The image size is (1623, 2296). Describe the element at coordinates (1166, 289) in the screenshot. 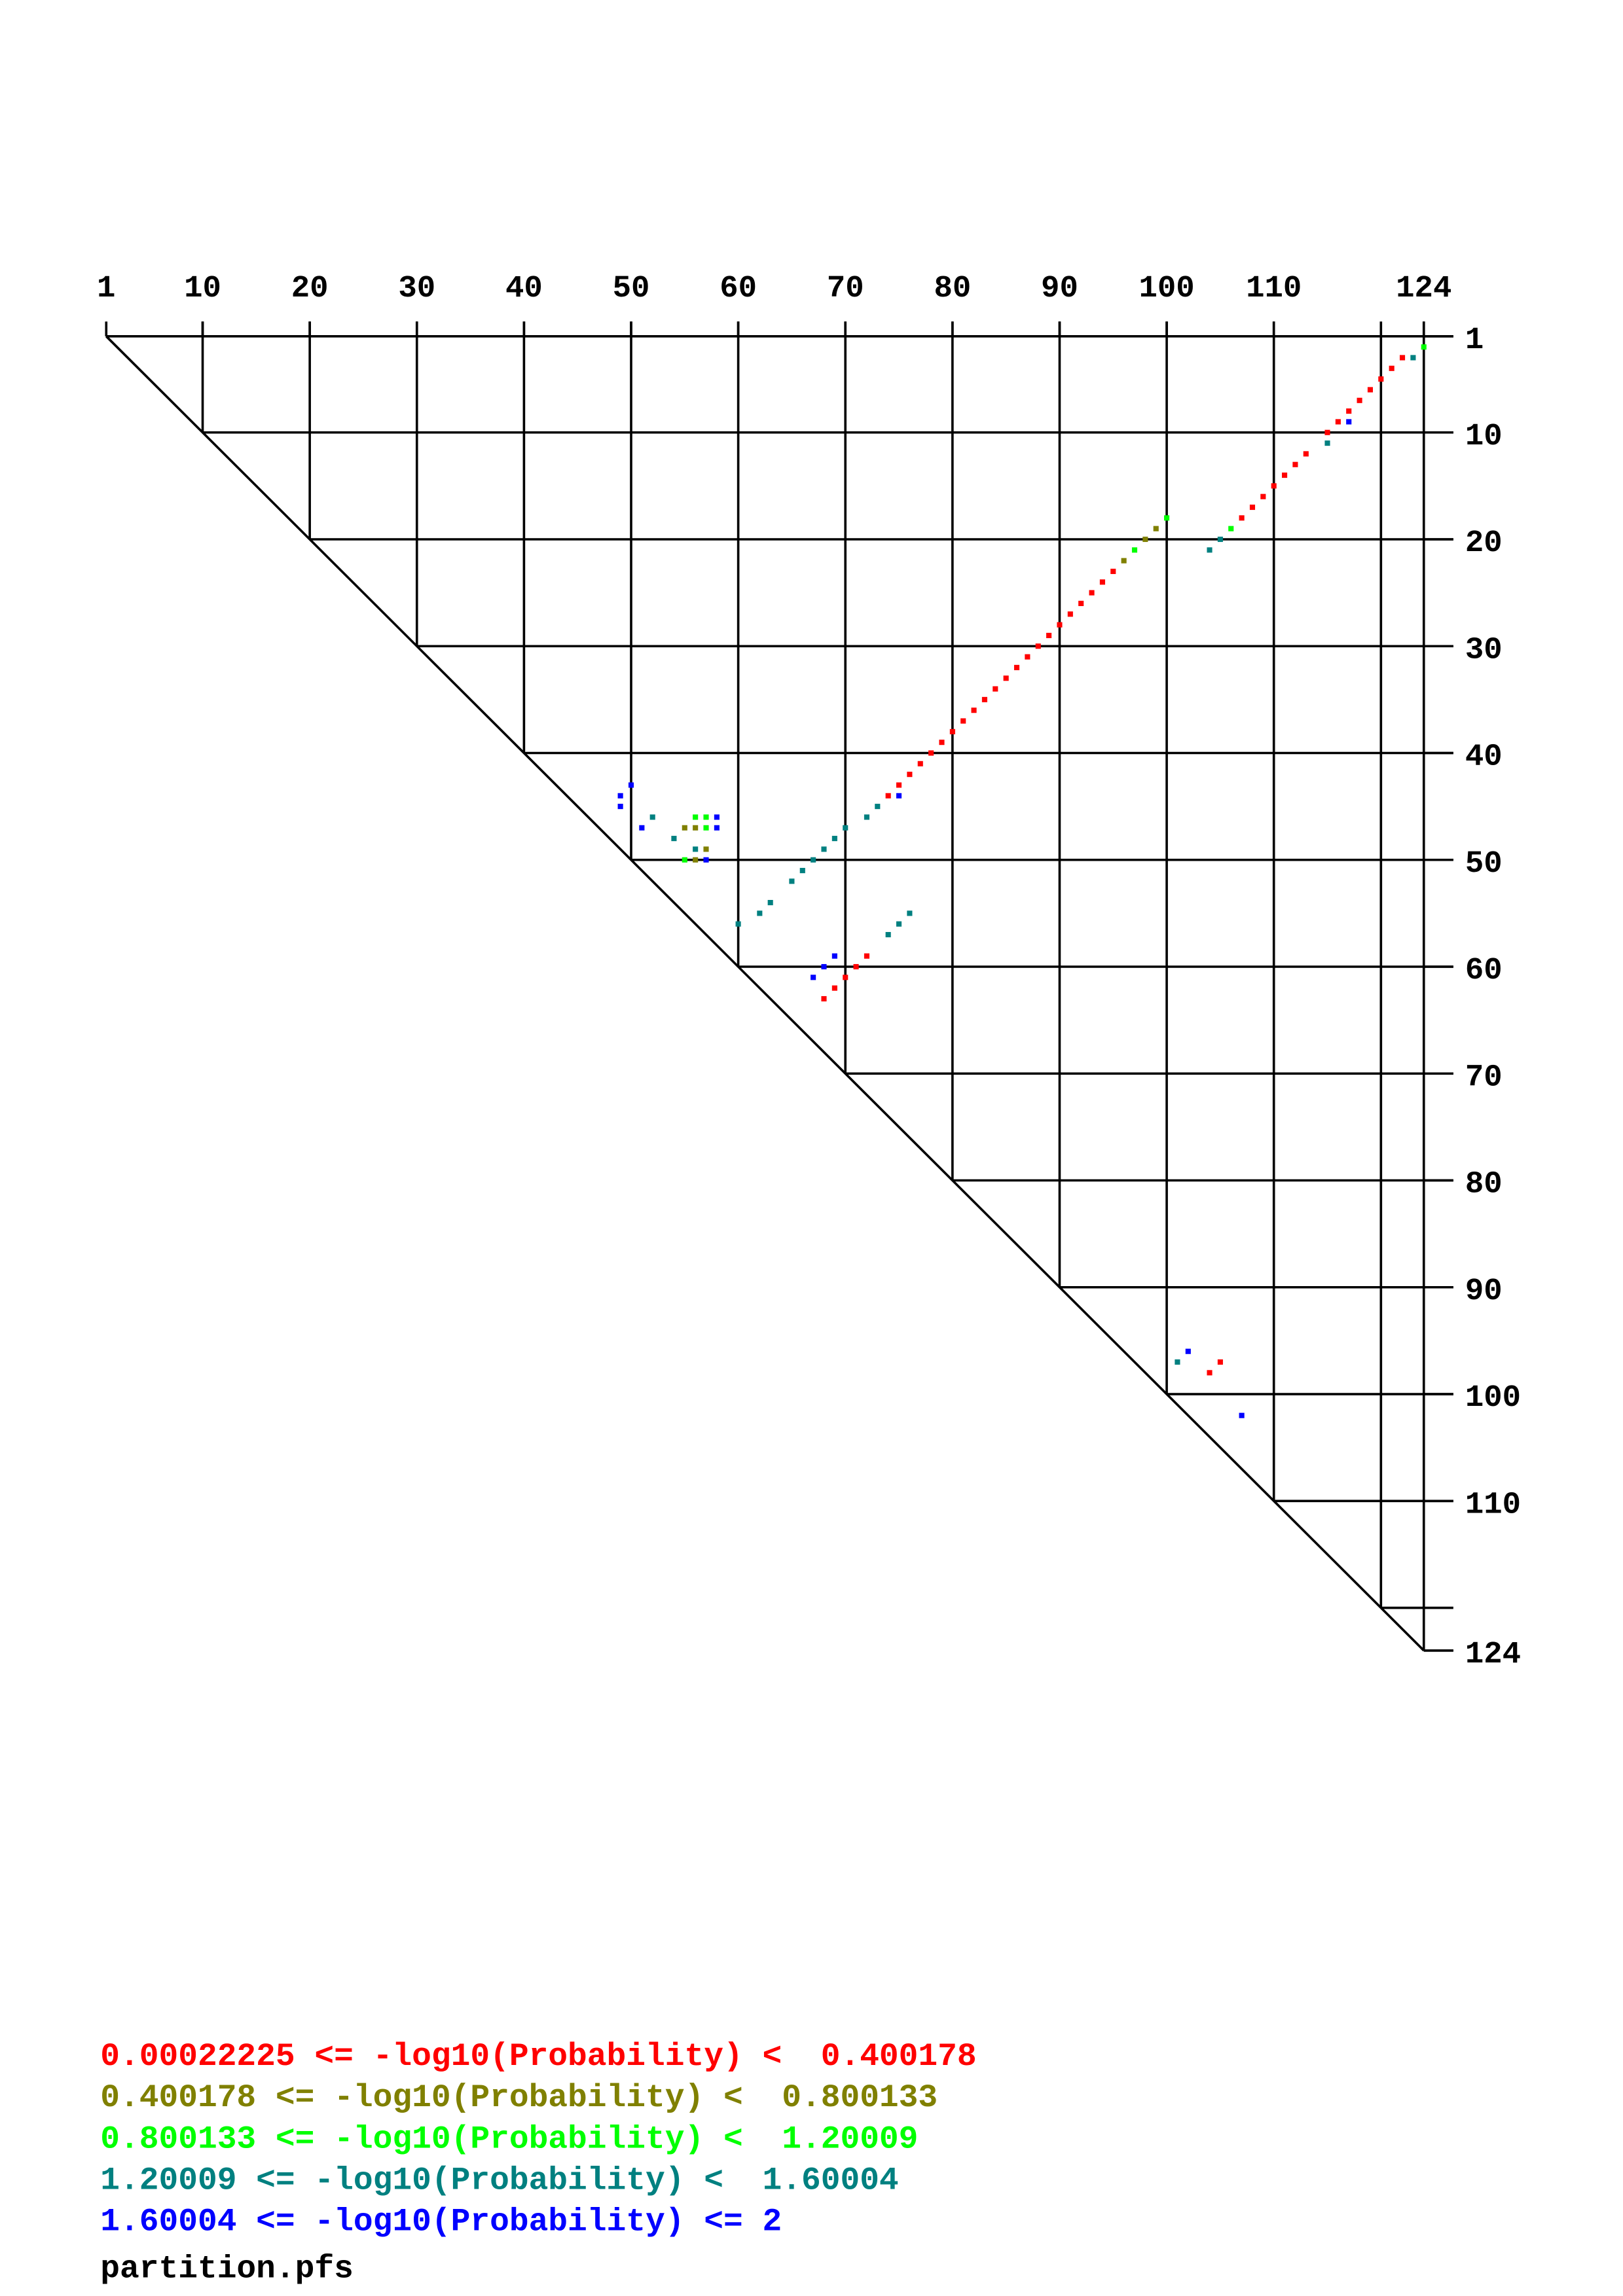

I see `x-tick-label: 100` at that location.